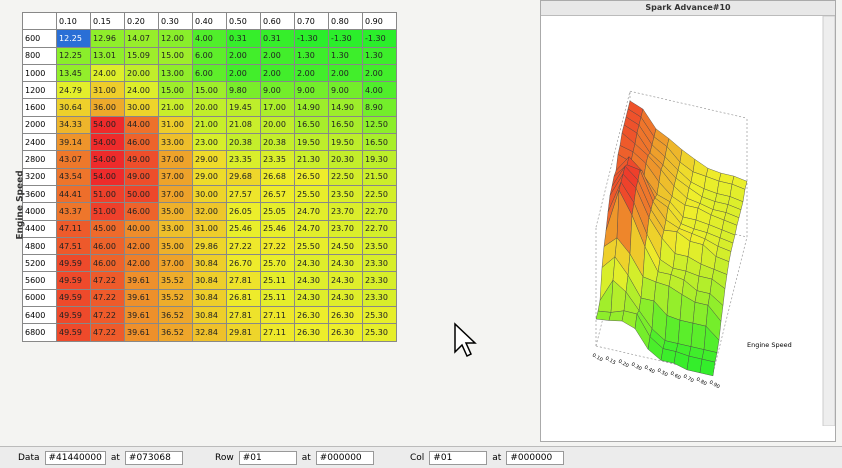 The image size is (842, 468). I want to click on table-cell: 51.00, so click(107, 211).